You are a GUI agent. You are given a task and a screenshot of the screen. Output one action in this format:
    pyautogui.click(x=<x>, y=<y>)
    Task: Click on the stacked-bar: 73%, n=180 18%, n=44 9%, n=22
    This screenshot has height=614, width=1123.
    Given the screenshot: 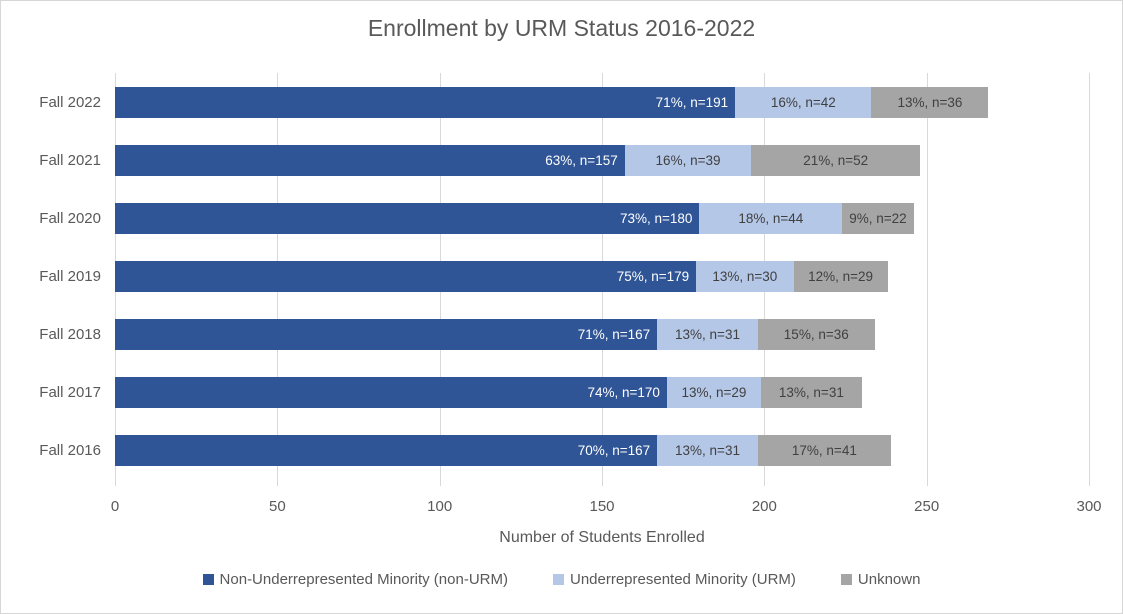 What is the action you would take?
    pyautogui.click(x=602, y=218)
    